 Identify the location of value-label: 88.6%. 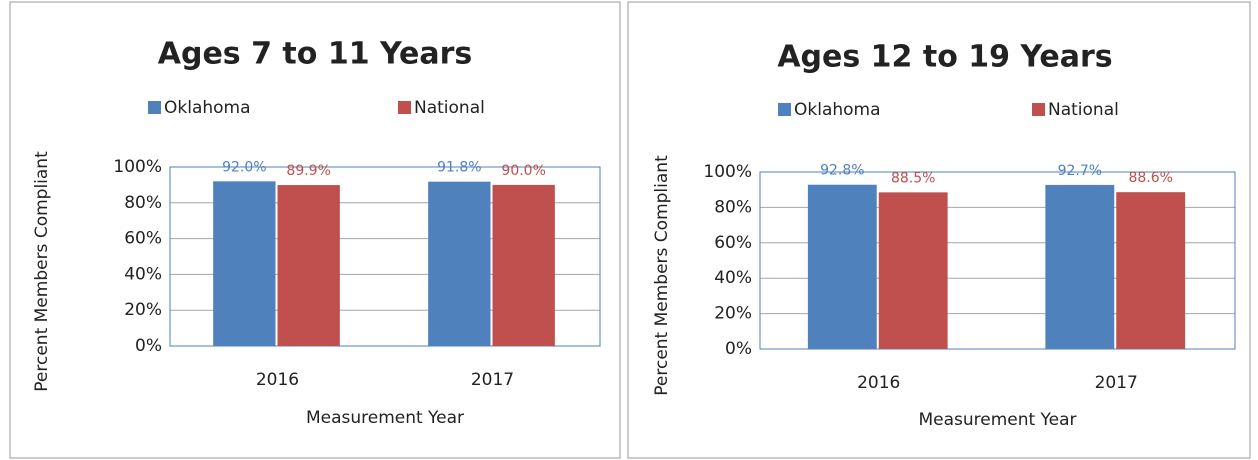
(1150, 178).